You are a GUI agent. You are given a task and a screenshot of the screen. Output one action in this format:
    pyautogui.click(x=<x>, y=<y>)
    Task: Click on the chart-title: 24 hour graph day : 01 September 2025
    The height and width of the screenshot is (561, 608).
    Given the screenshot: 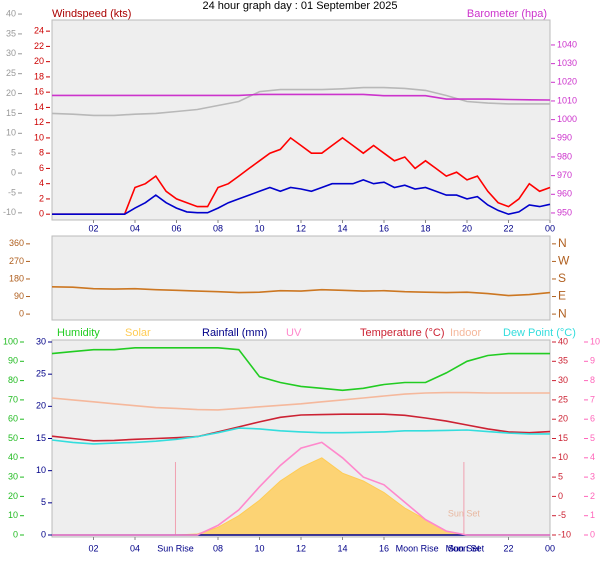 What is the action you would take?
    pyautogui.click(x=299, y=6)
    